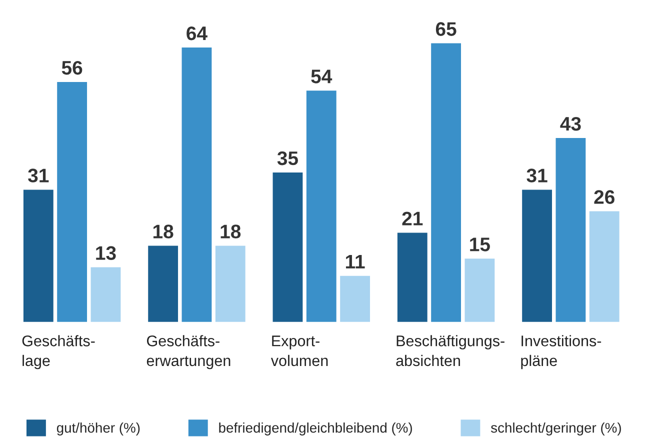 The width and height of the screenshot is (649, 448). I want to click on x-tick-label: Geschäfts- lage, so click(58, 352).